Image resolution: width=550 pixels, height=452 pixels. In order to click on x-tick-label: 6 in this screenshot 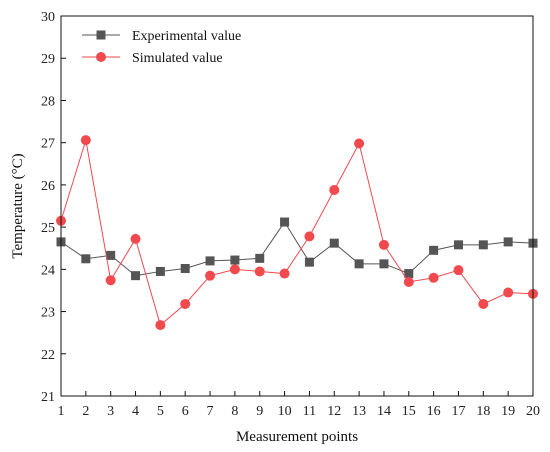, I will do `click(185, 411)`.